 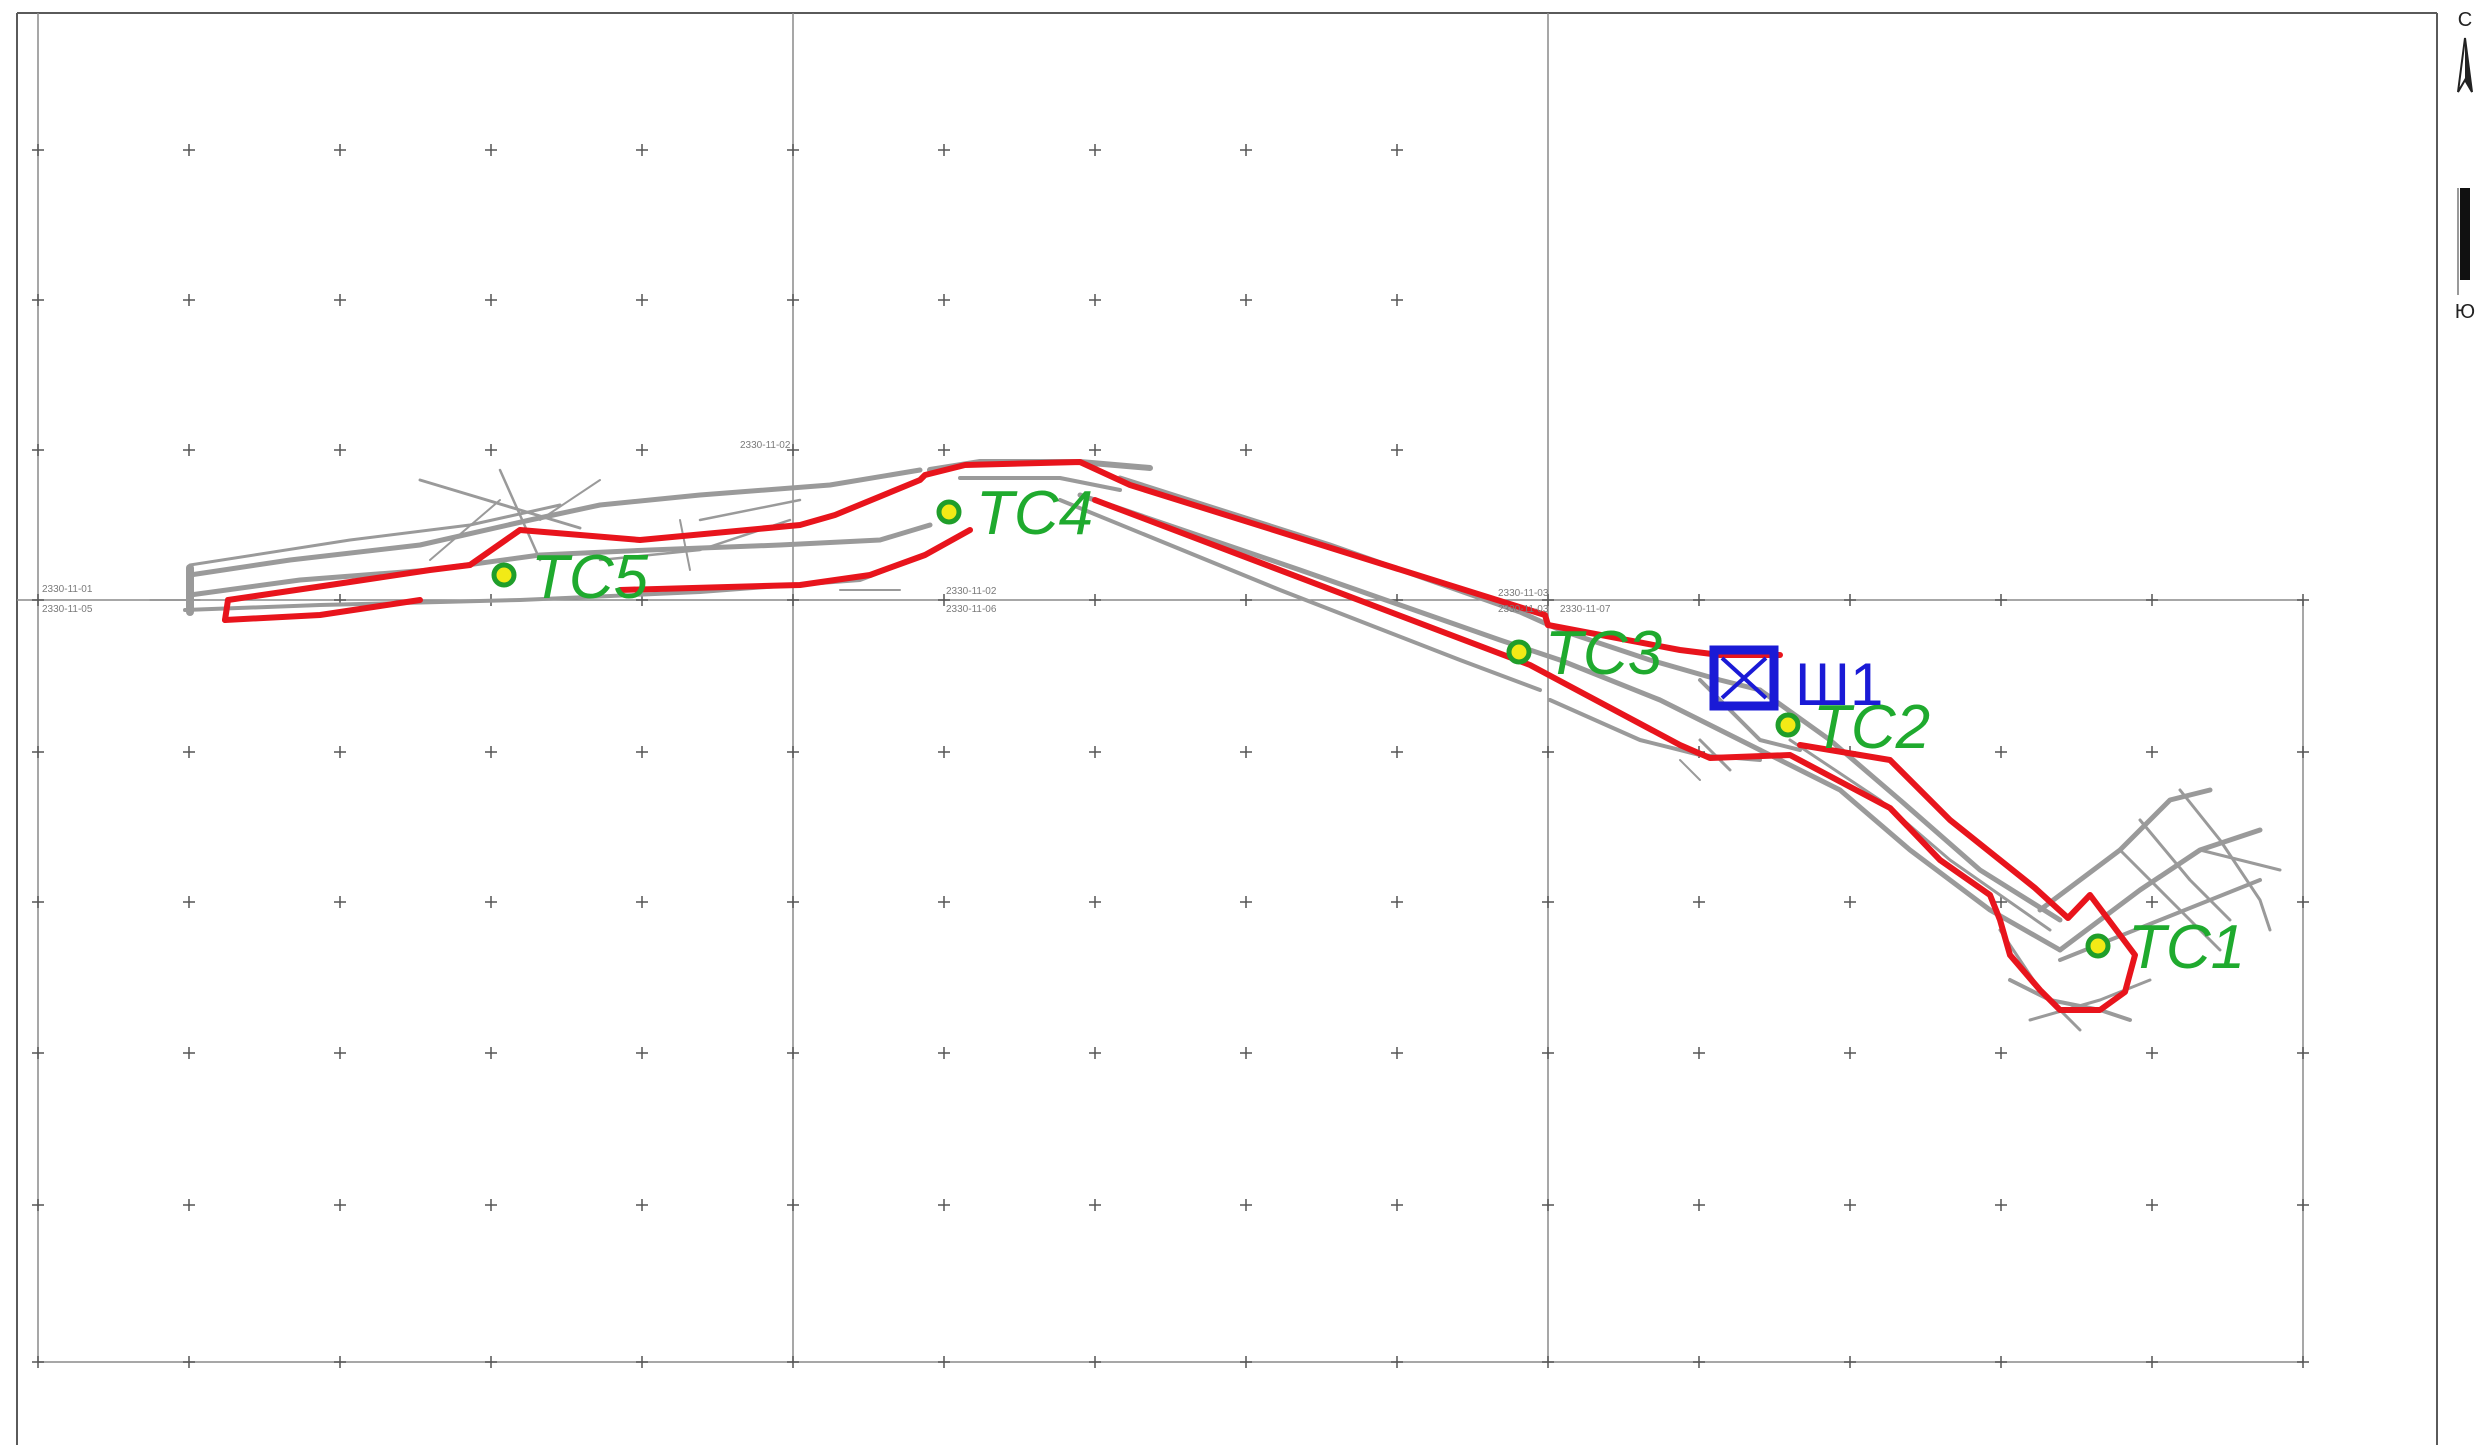 What do you see at coordinates (590, 577) in the screenshot?
I see `station-label: ТС5` at bounding box center [590, 577].